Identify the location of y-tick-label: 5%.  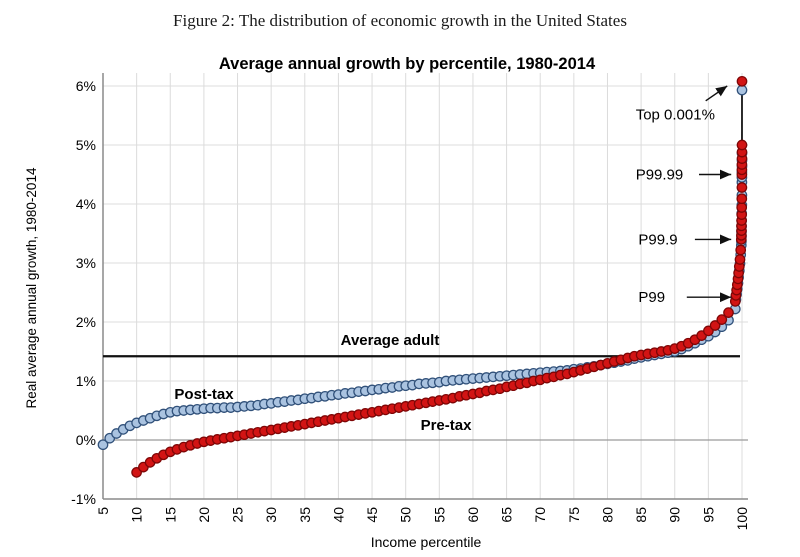
(86, 145).